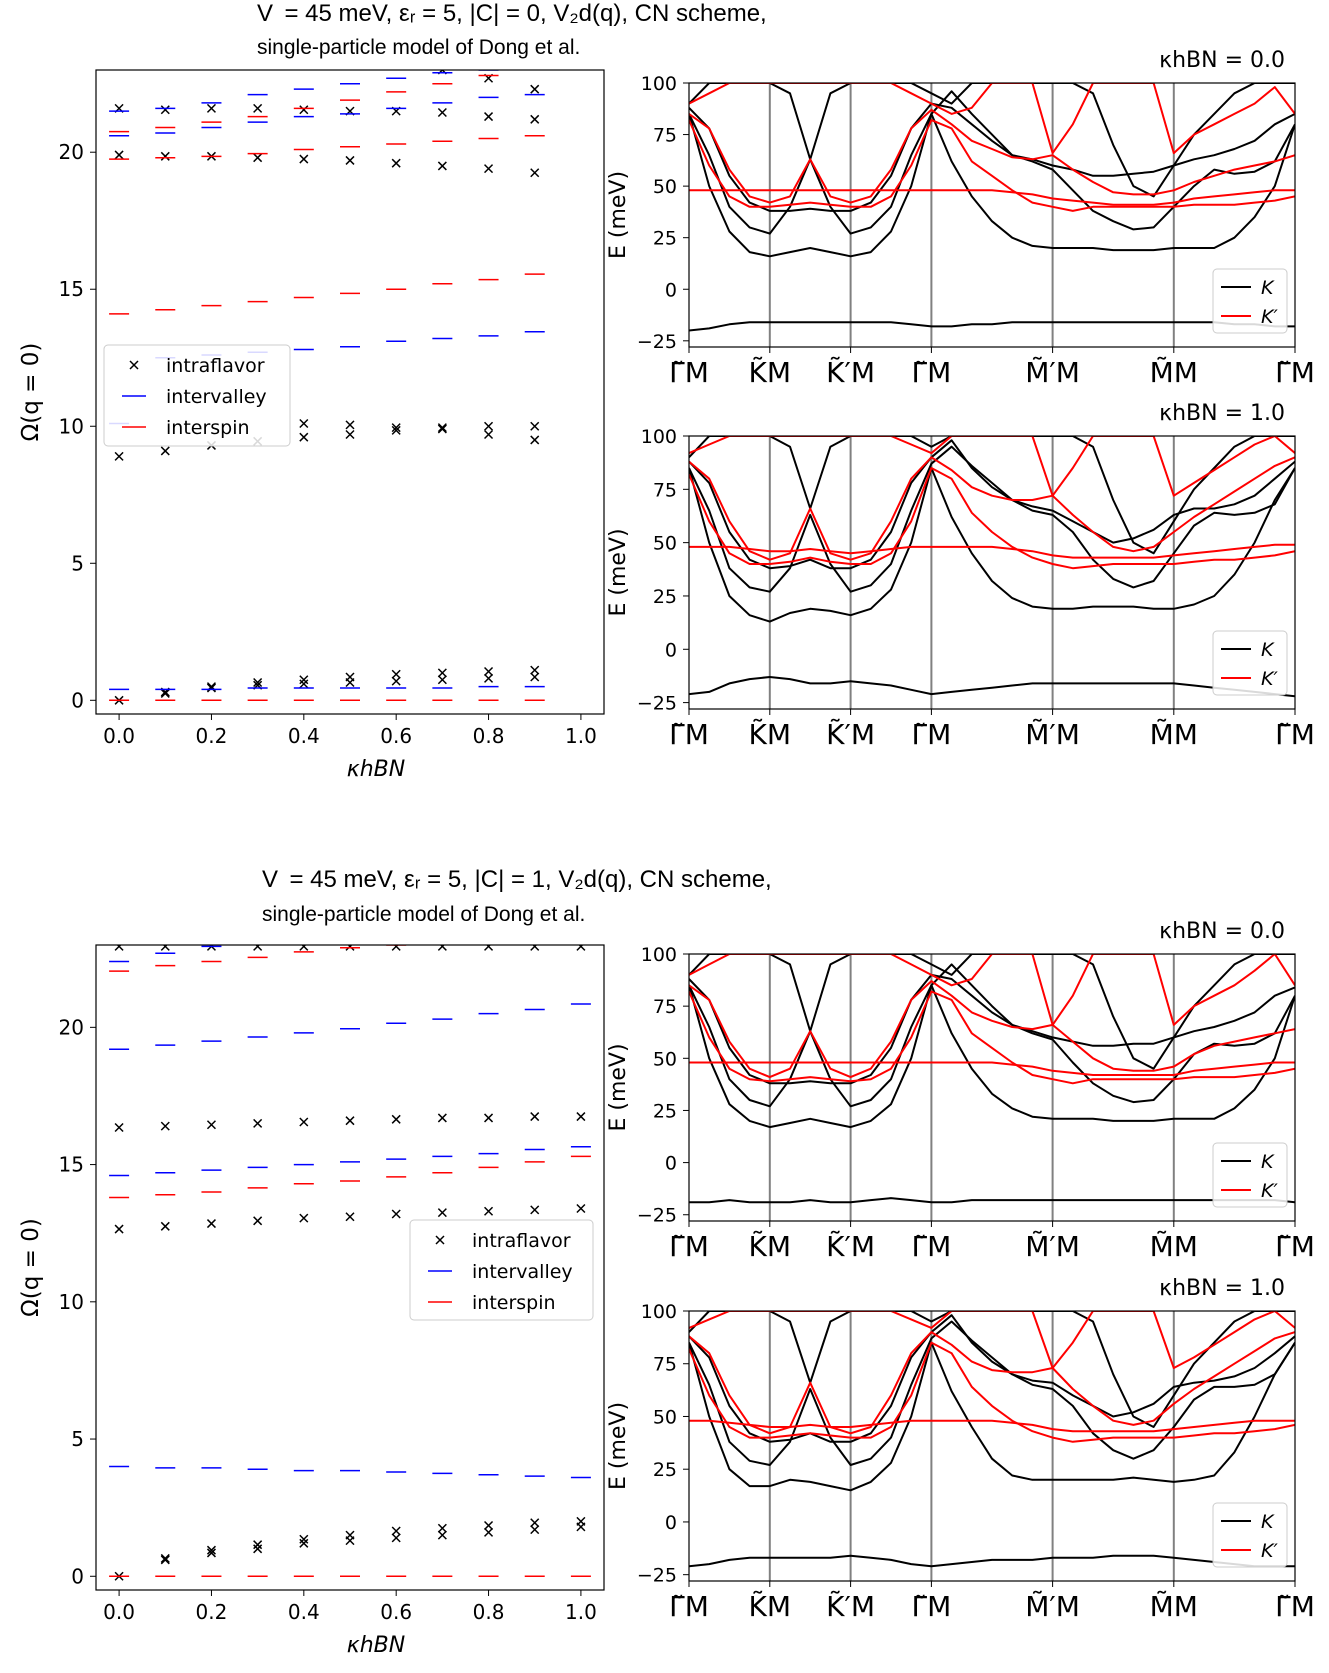 This screenshot has height=1673, width=1329. I want to click on legend-label-interspin: interspin, so click(208, 428).